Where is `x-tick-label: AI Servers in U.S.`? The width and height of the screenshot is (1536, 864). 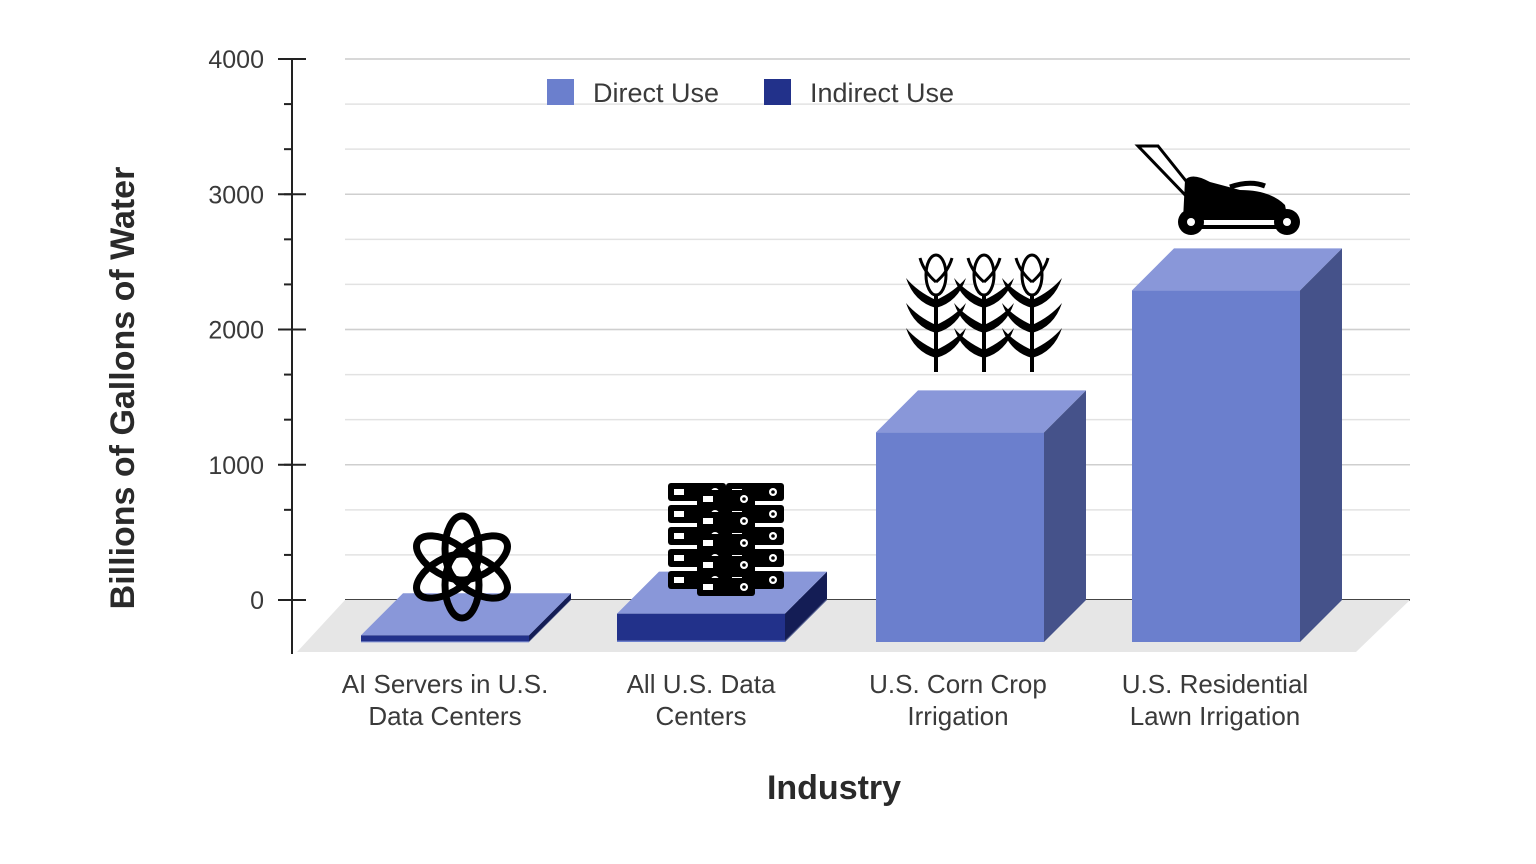 x-tick-label: AI Servers in U.S. is located at coordinates (445, 684).